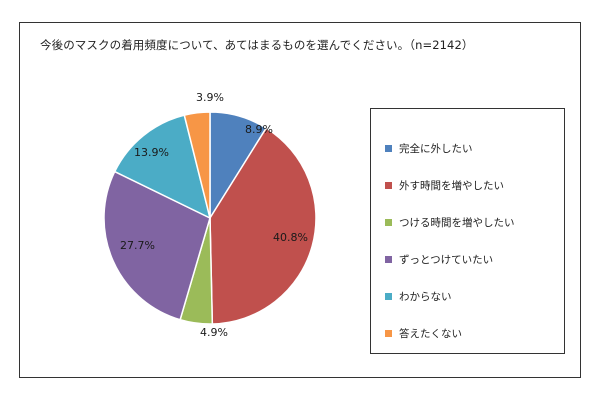 This screenshot has width=600, height=400. I want to click on legend-label: ずっとつけていたい, so click(446, 260).